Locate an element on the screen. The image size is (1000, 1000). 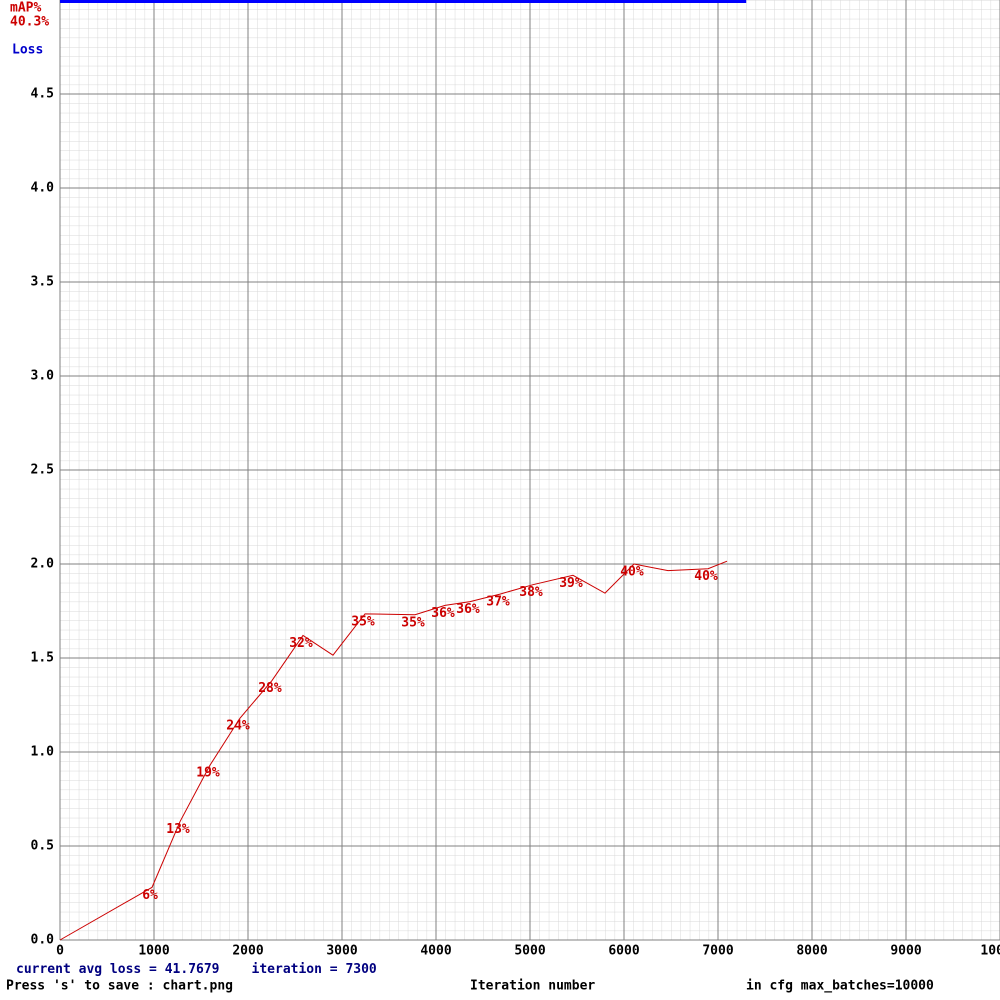
map-label: 6% is located at coordinates (150, 895).